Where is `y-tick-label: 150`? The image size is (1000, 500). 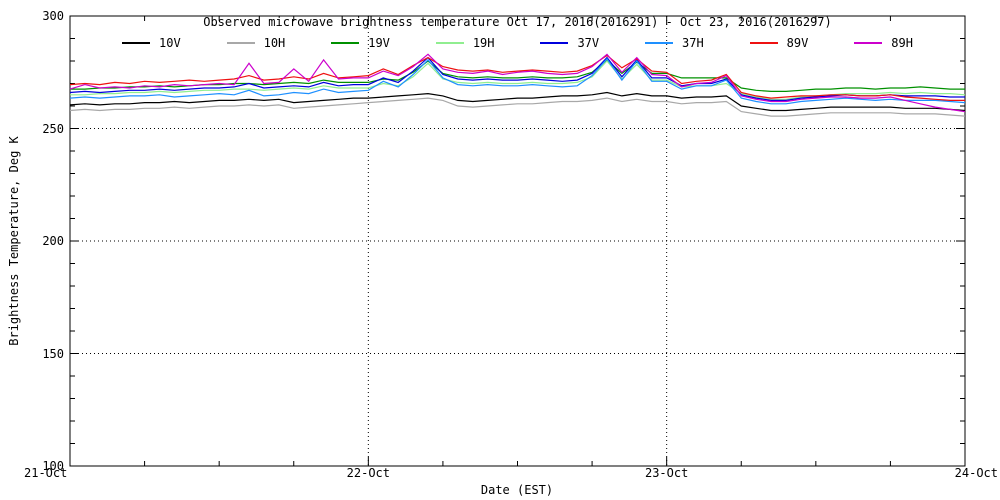
y-tick-label: 150 is located at coordinates (53, 353).